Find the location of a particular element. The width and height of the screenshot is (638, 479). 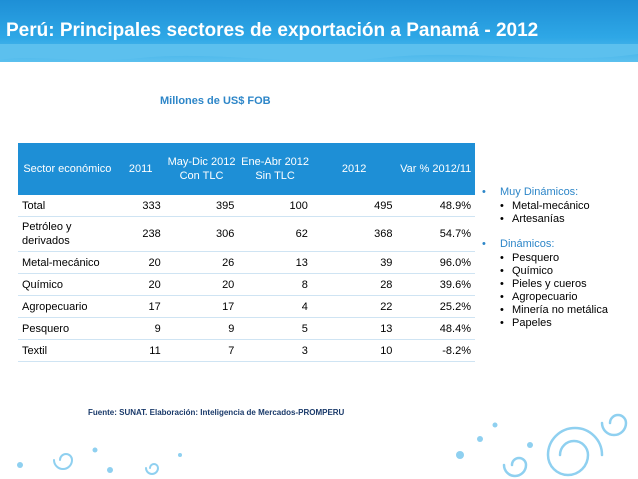

col-header: Ene-Abr 2012 Sin TLC is located at coordinates (275, 169).